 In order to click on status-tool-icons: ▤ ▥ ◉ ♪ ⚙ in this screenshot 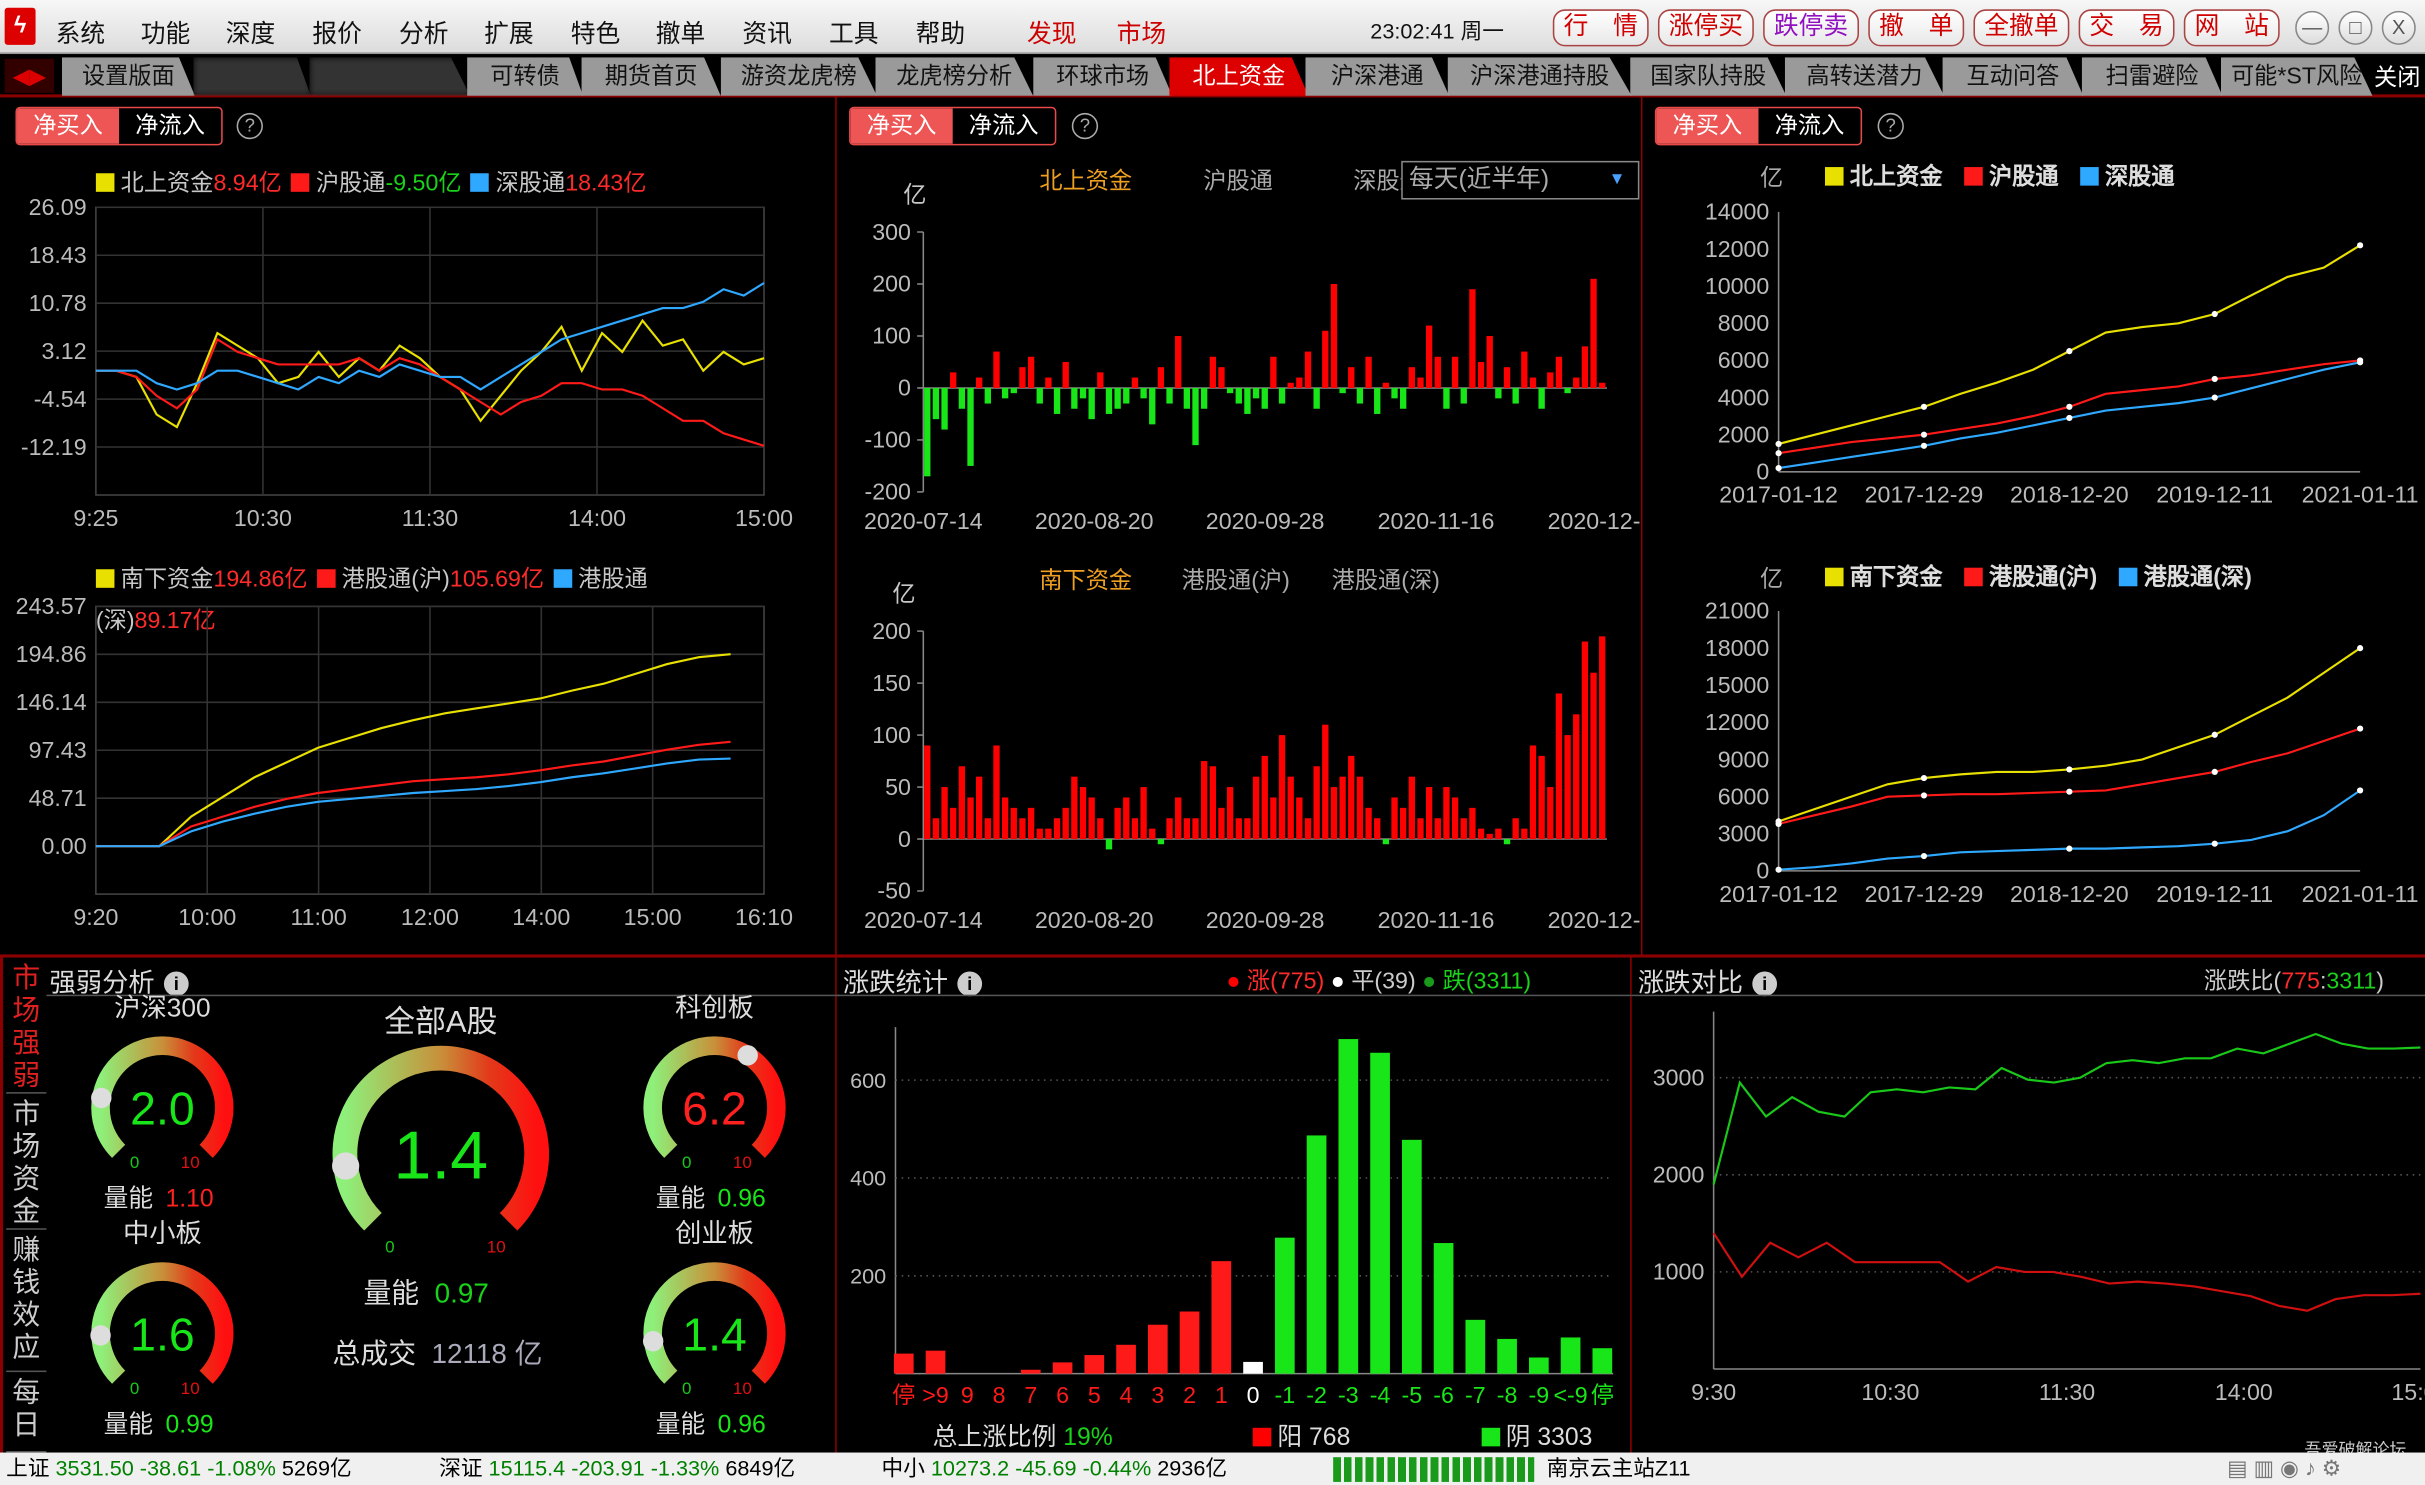, I will do `click(2284, 1468)`.